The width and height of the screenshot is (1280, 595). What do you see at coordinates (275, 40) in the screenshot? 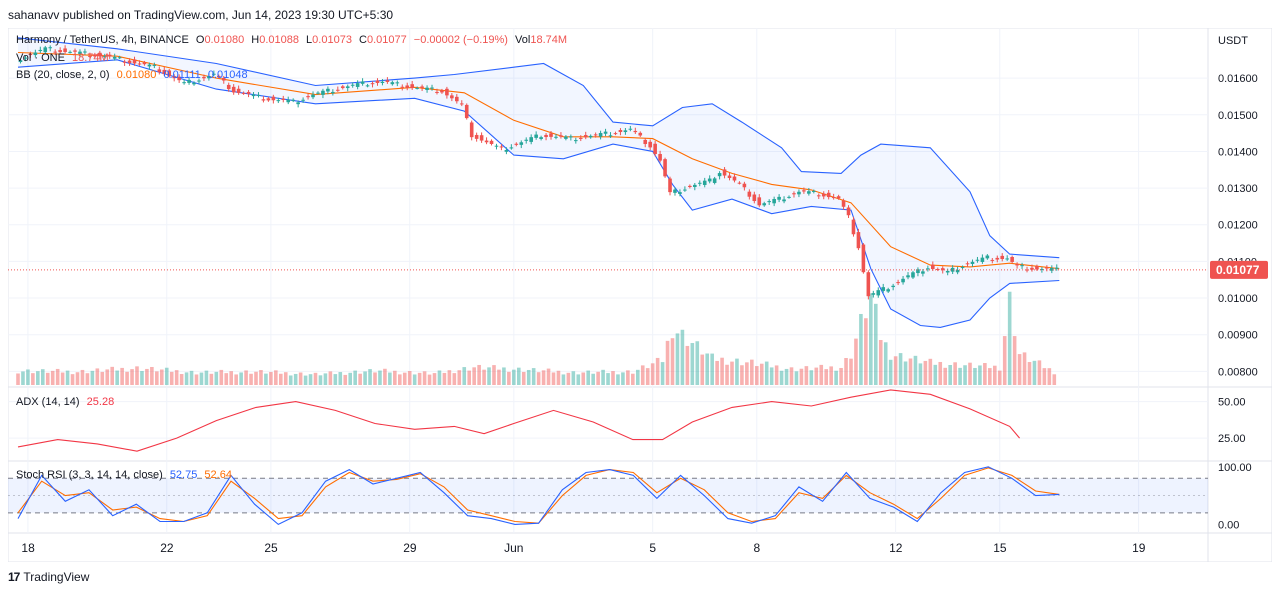
I see `ohlc-high: H0.01088` at bounding box center [275, 40].